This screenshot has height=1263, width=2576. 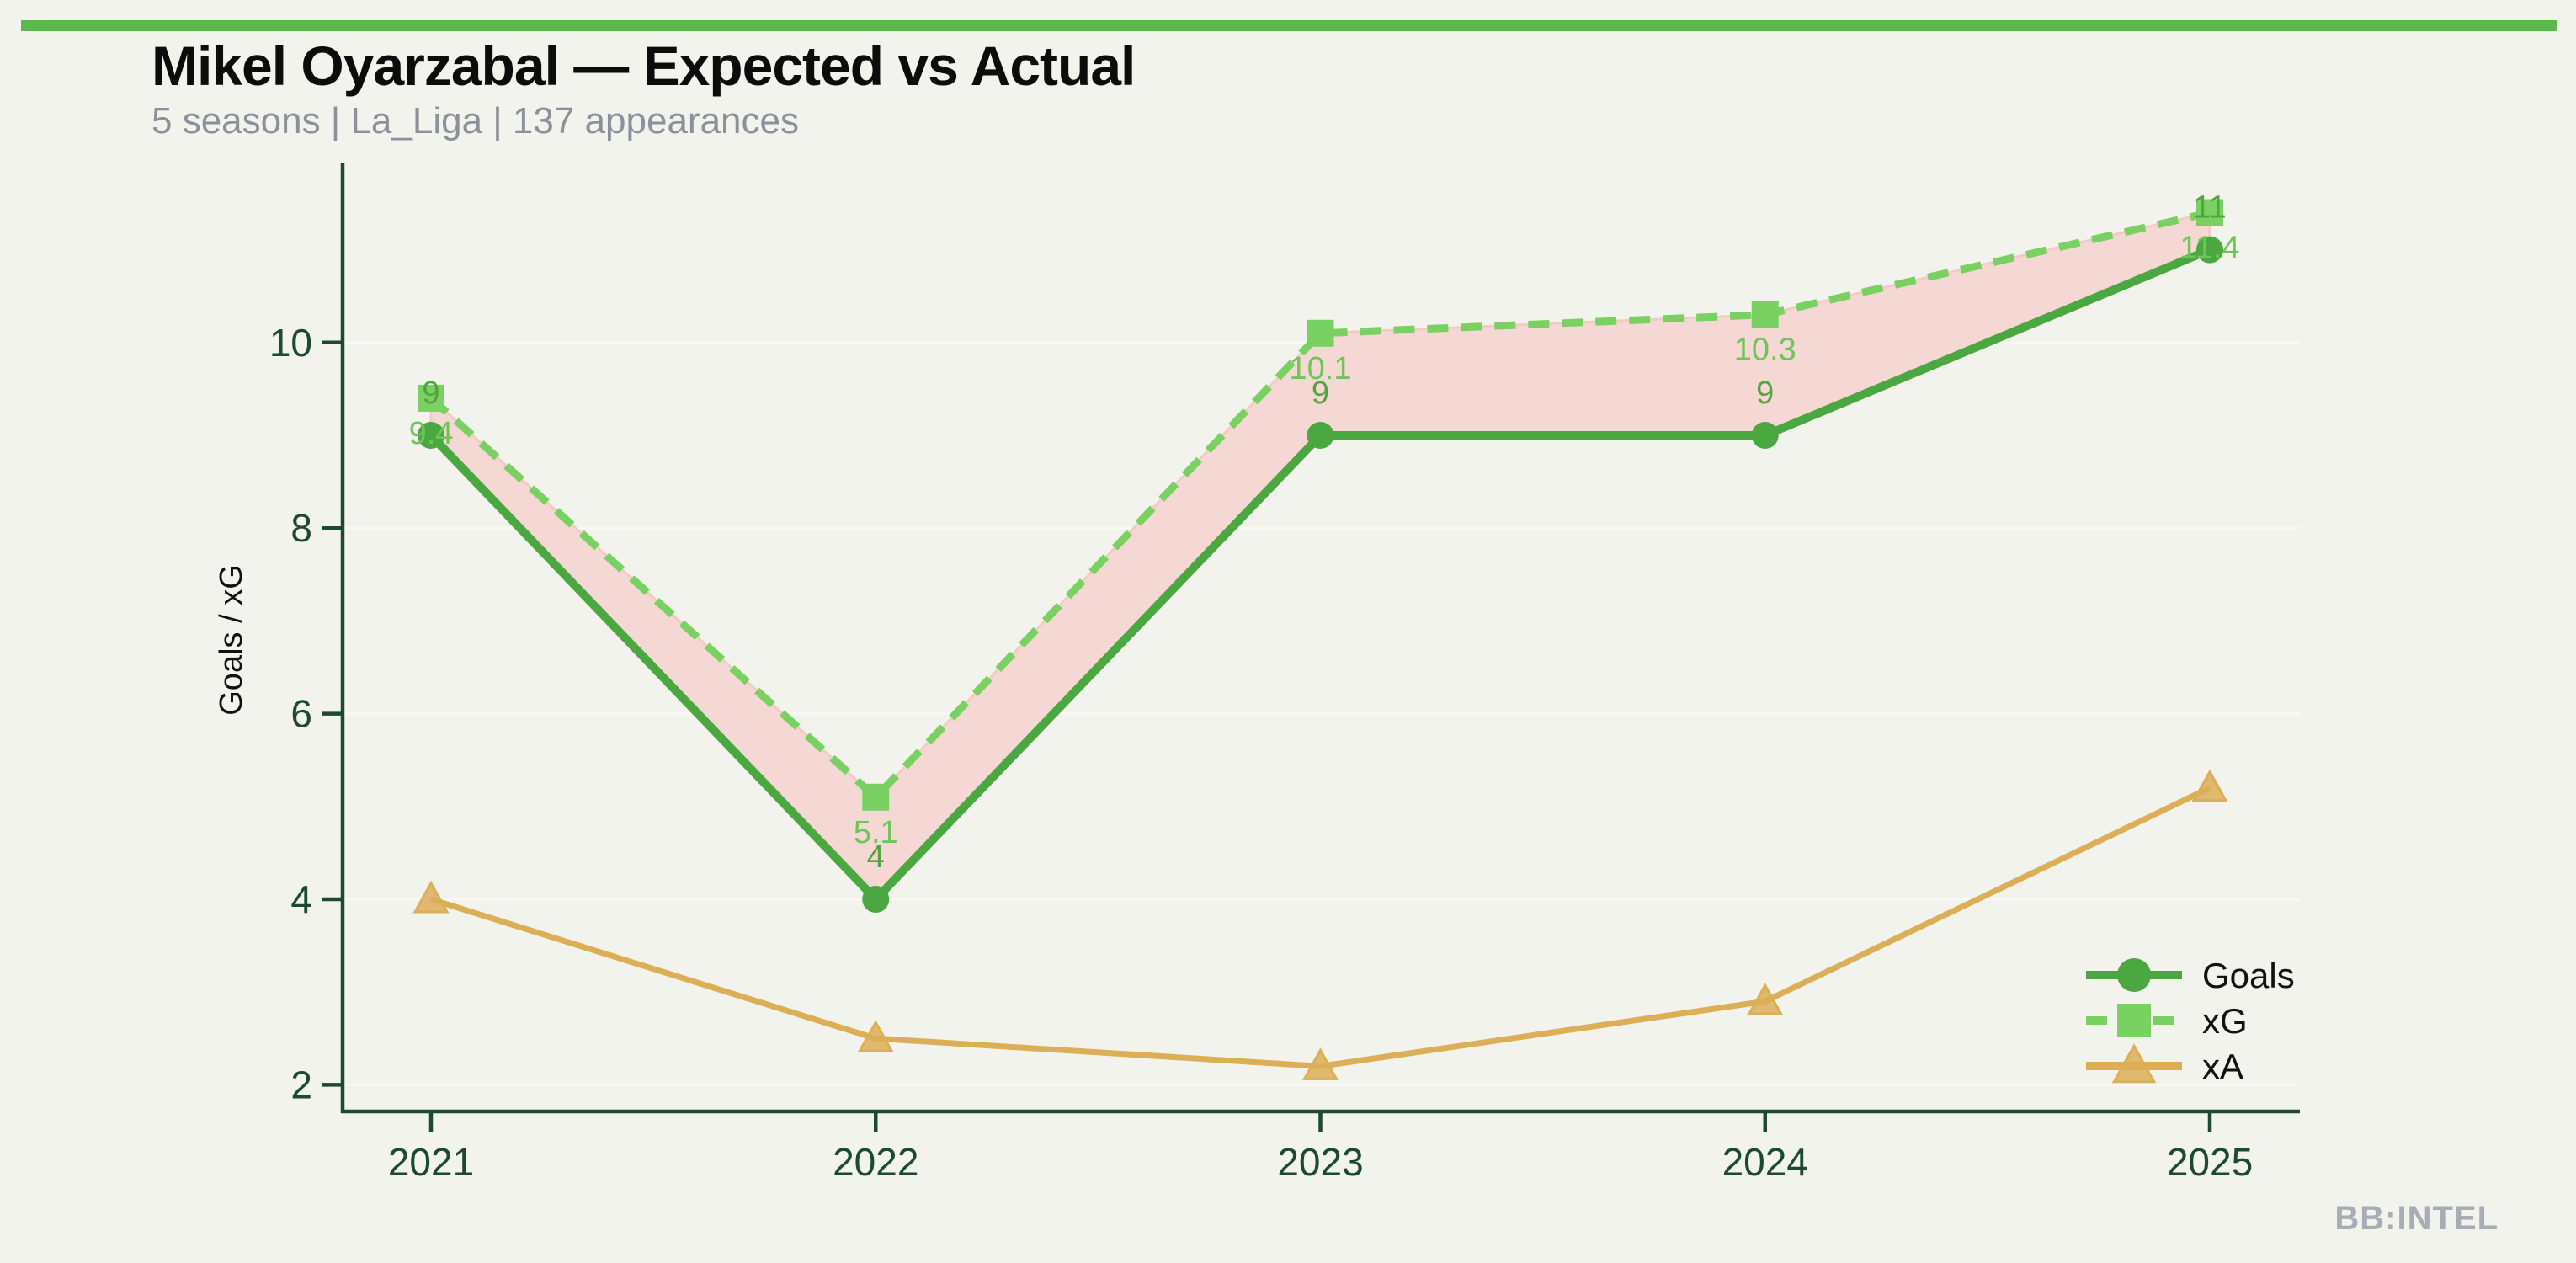 I want to click on y-tick-label: 6, so click(x=301, y=714).